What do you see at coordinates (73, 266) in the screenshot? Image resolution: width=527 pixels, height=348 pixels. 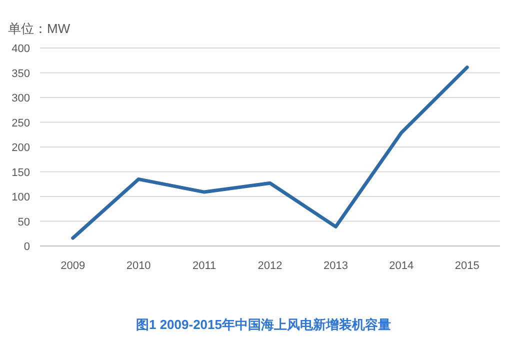 I see `x-tick-label: 2009` at bounding box center [73, 266].